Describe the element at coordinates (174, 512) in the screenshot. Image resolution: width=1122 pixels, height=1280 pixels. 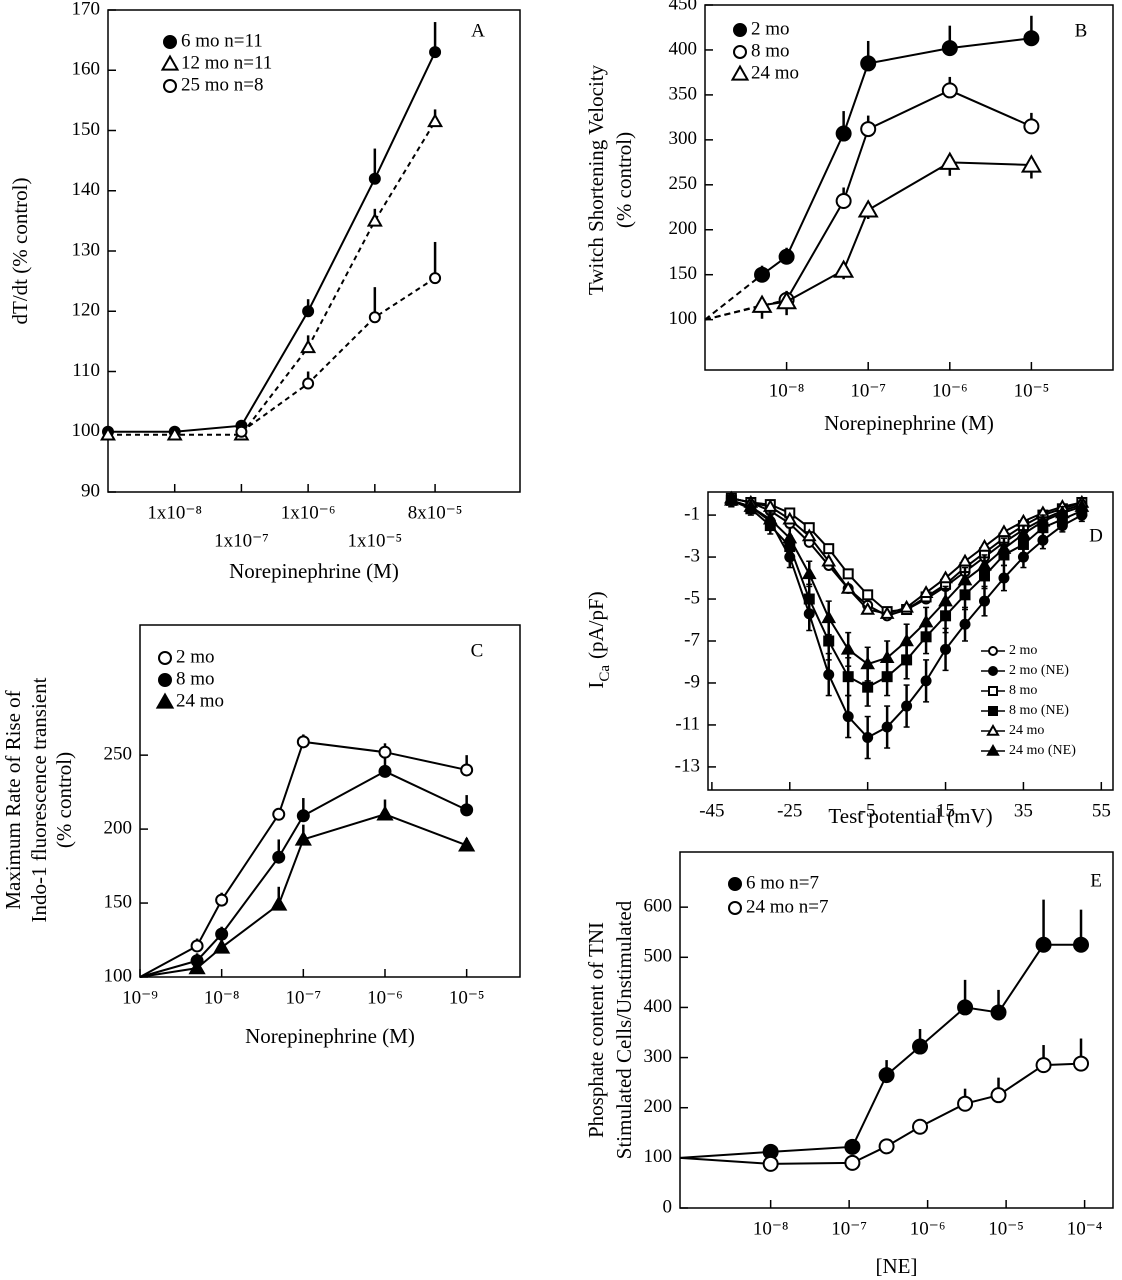
I see `x-tick-label: 1x10⁻⁸` at that location.